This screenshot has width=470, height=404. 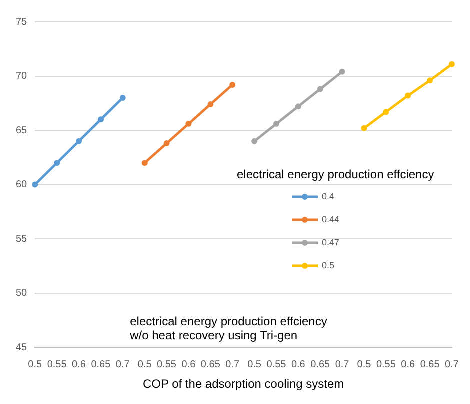 I want to click on y-tick-label: 50, so click(x=22, y=294).